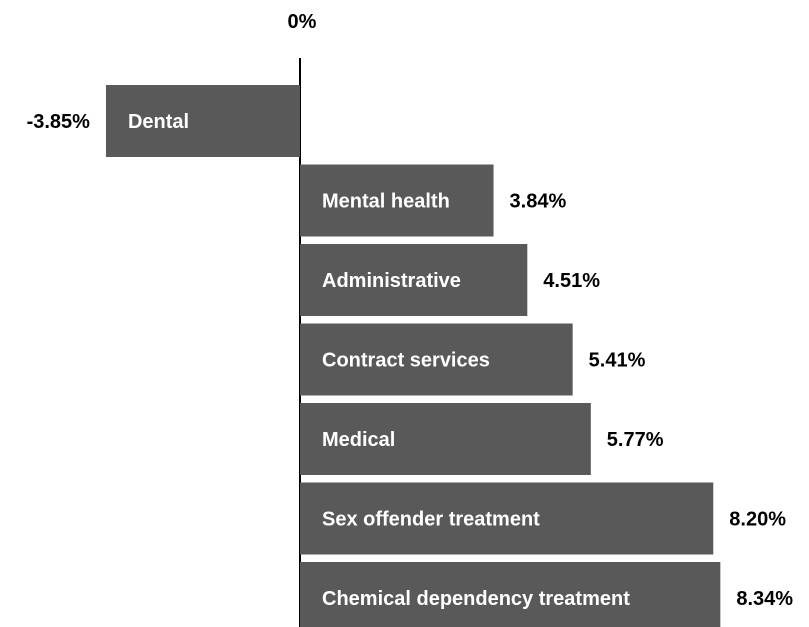 The height and width of the screenshot is (627, 809). What do you see at coordinates (764, 599) in the screenshot?
I see `value-label-chemical-dependency-treatment: 8.34%` at bounding box center [764, 599].